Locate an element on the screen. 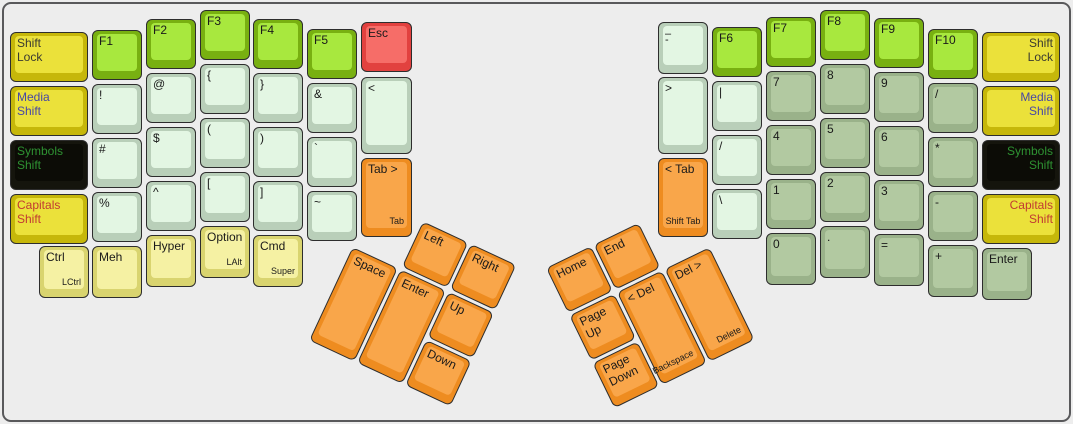  key-label: ! is located at coordinates (101, 95).